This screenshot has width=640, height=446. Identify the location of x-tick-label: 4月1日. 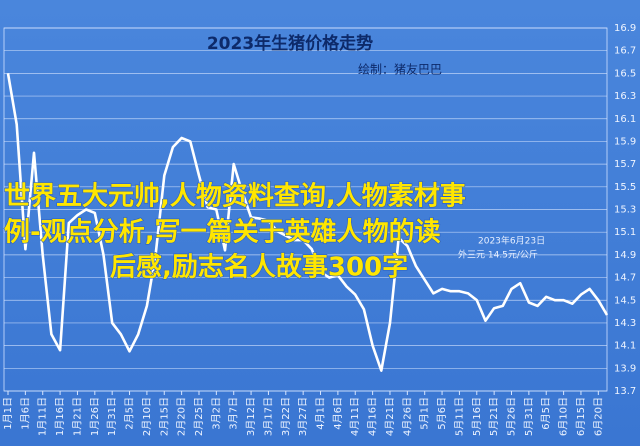
(321, 413).